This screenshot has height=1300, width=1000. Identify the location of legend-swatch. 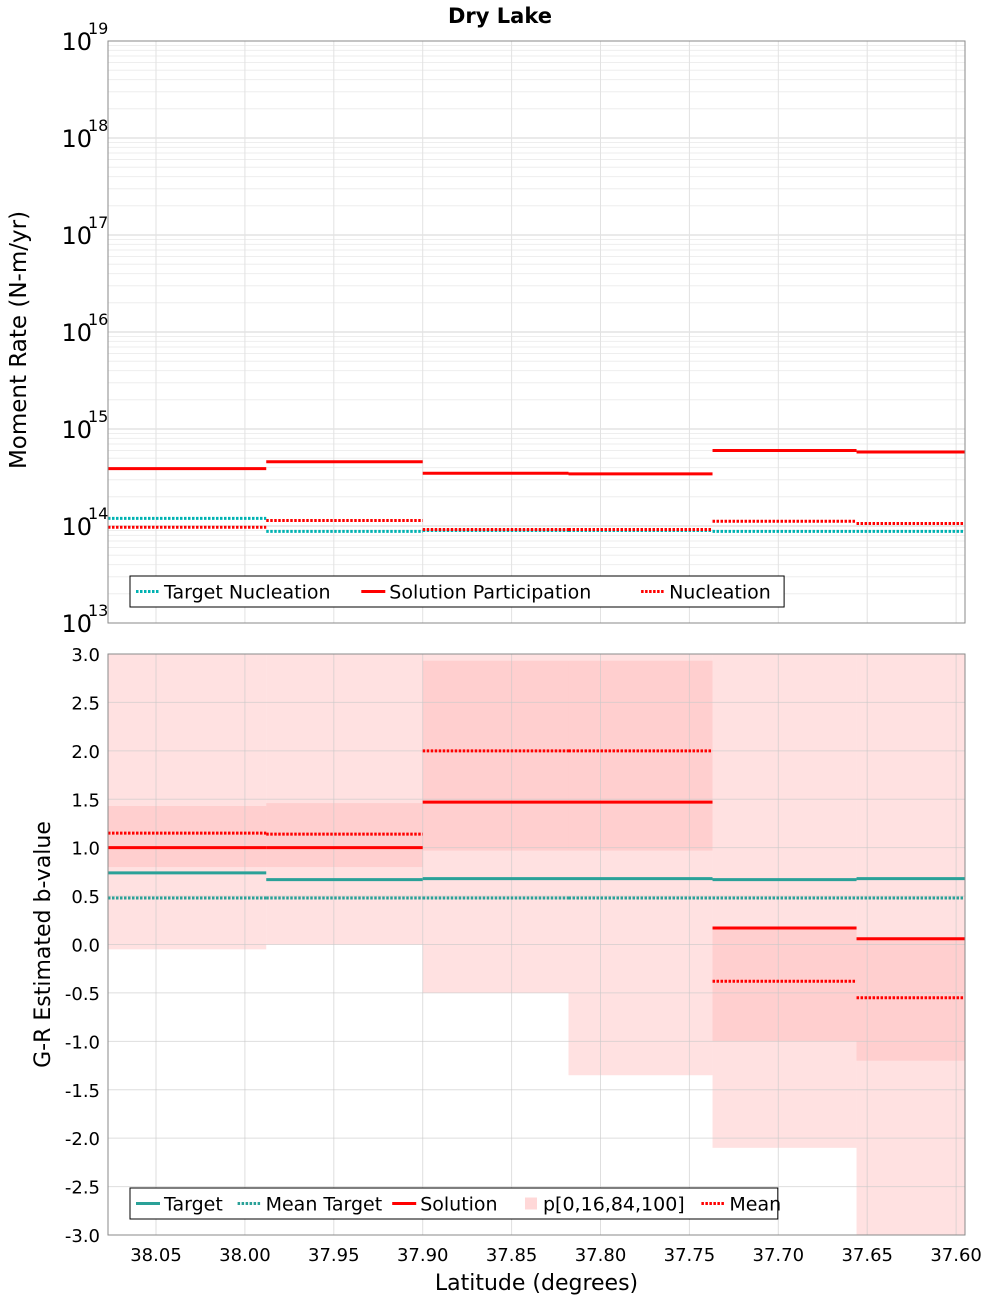
(531, 1203).